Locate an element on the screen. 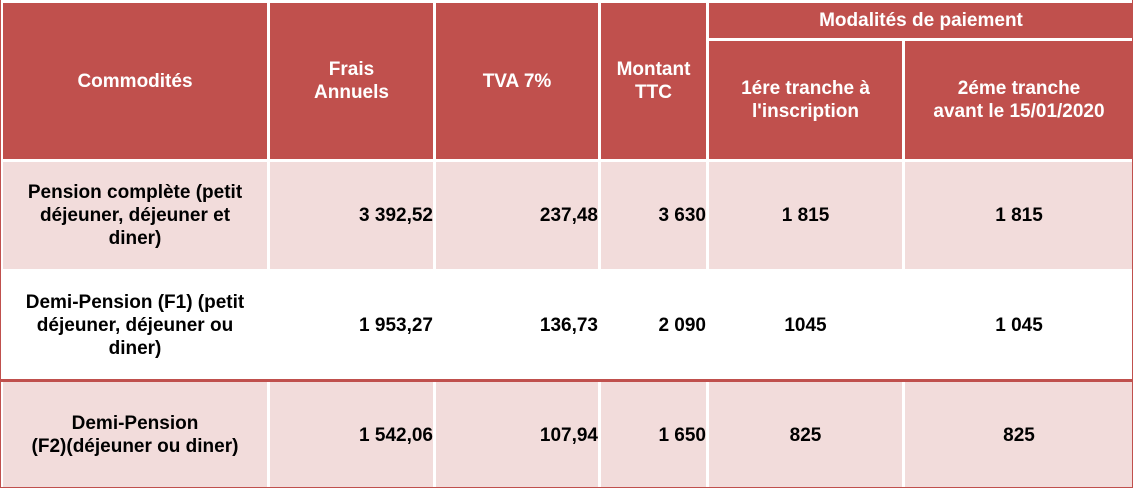  header-tranche2-line2: avant le 15/01/2020 is located at coordinates (1018, 111).